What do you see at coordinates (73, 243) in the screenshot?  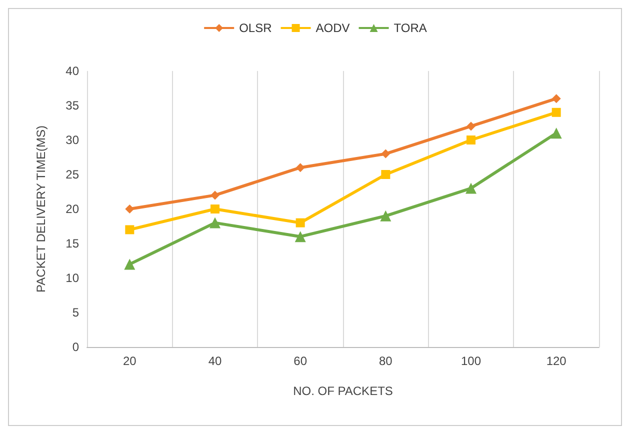 I see `y-tick-label: 15` at bounding box center [73, 243].